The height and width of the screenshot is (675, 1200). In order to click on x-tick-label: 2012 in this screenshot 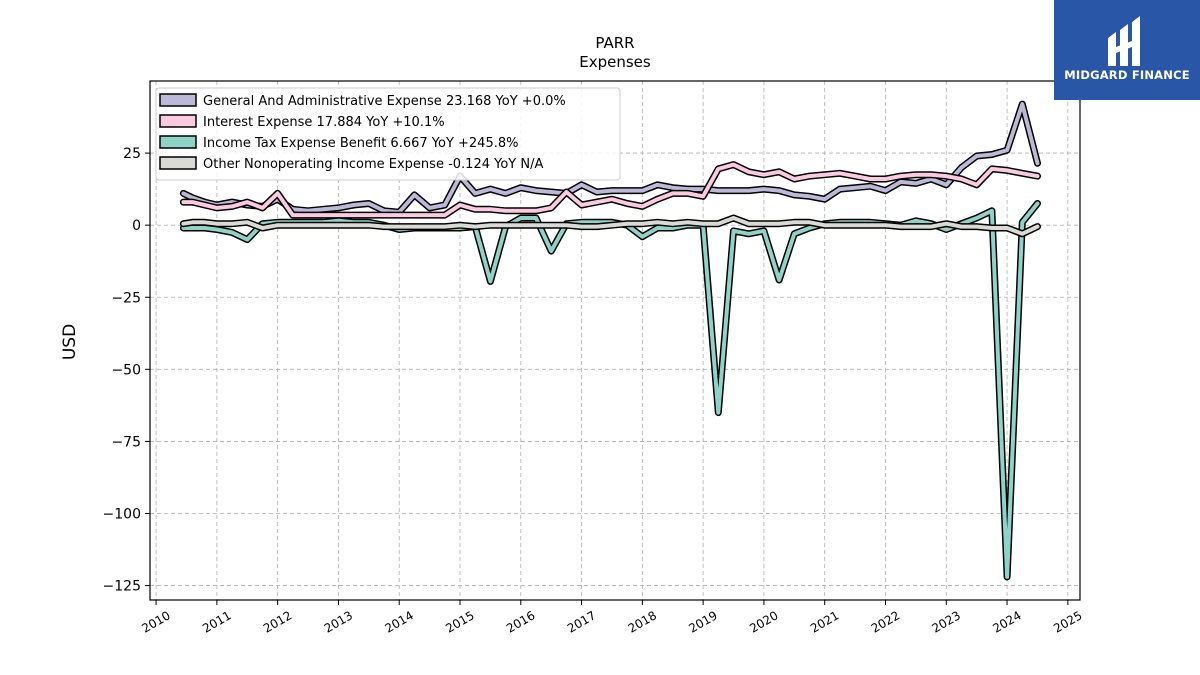, I will do `click(277, 621)`.